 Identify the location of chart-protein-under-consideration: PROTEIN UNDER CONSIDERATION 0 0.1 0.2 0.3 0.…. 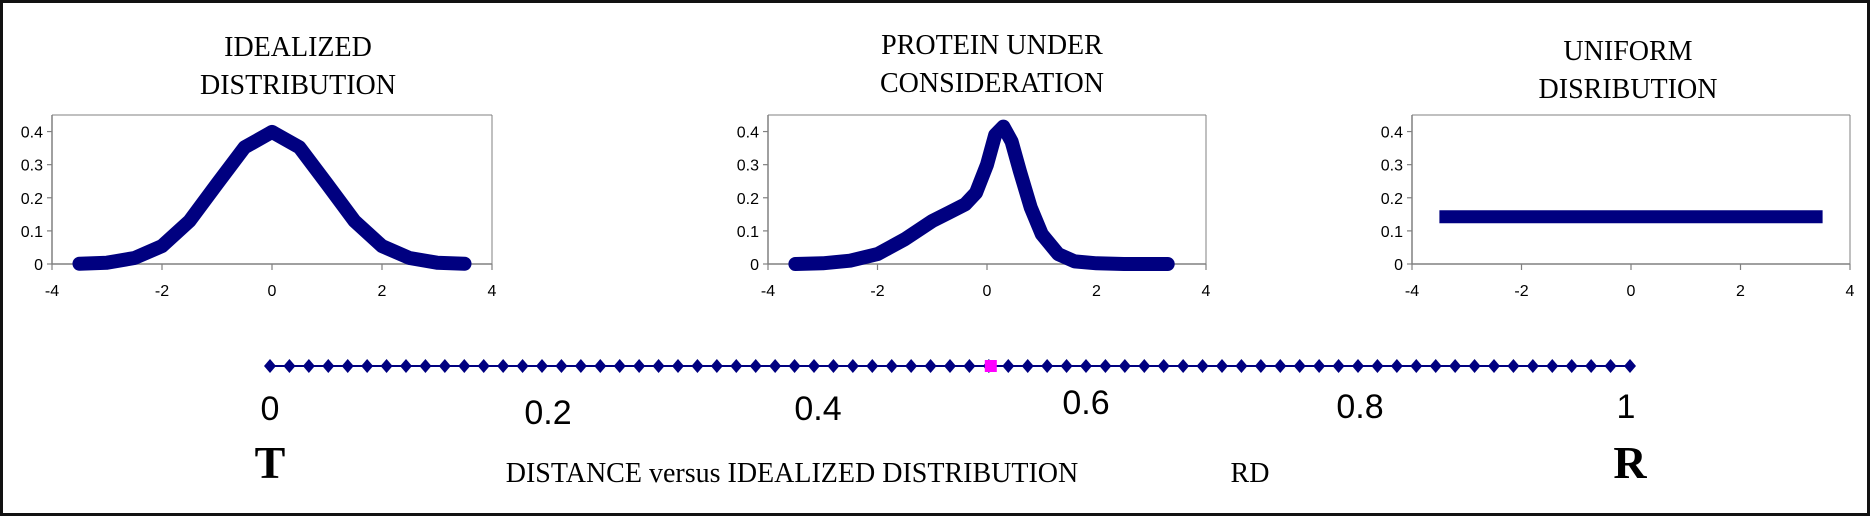
(974, 165).